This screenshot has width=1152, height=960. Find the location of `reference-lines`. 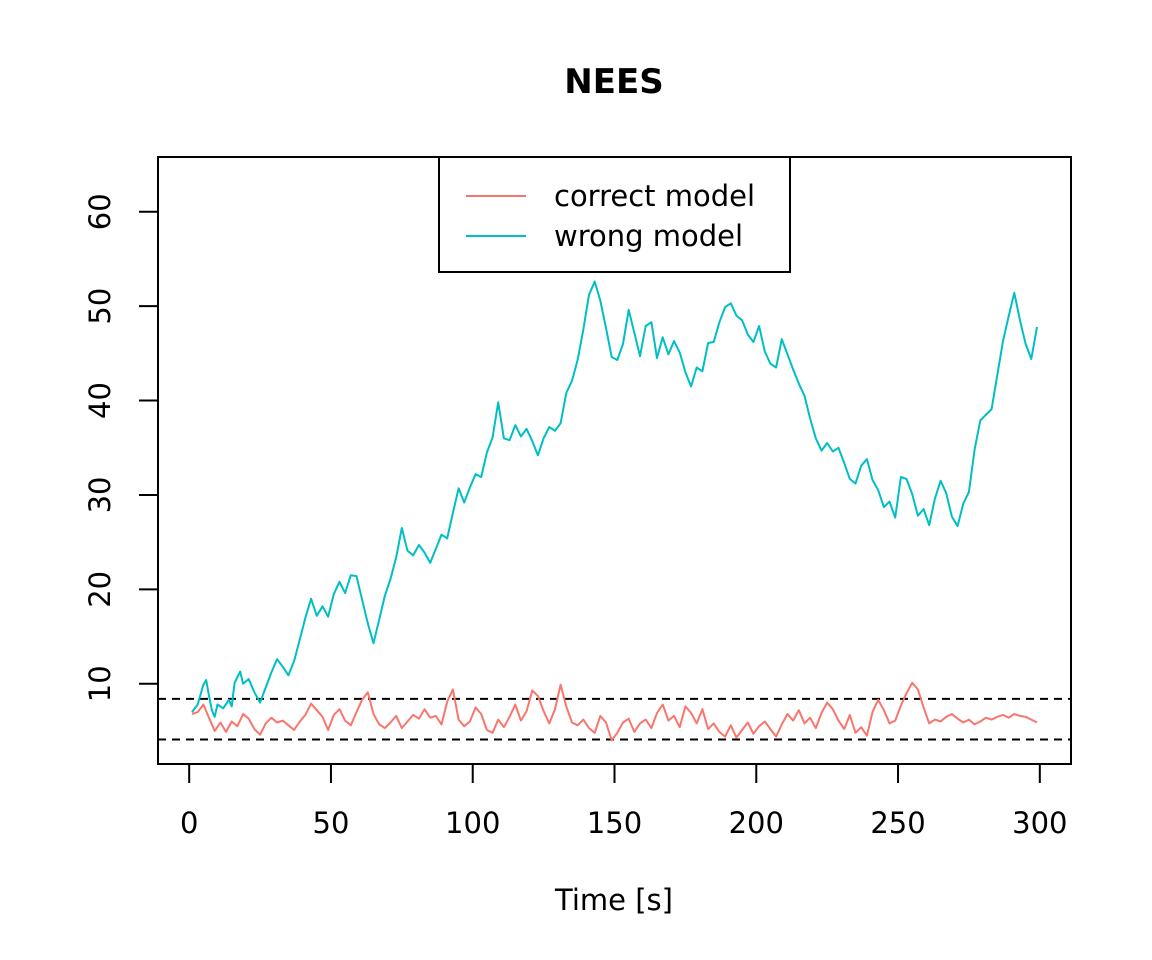

reference-lines is located at coordinates (614, 719).